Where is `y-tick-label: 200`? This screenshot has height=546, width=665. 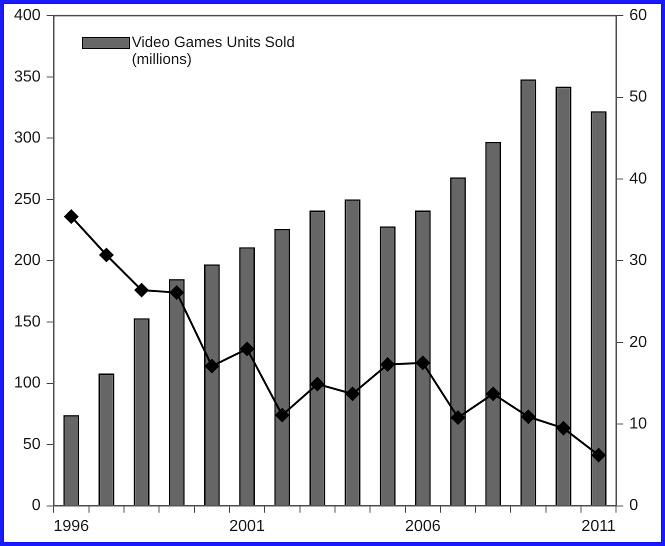 y-tick-label: 200 is located at coordinates (27, 261).